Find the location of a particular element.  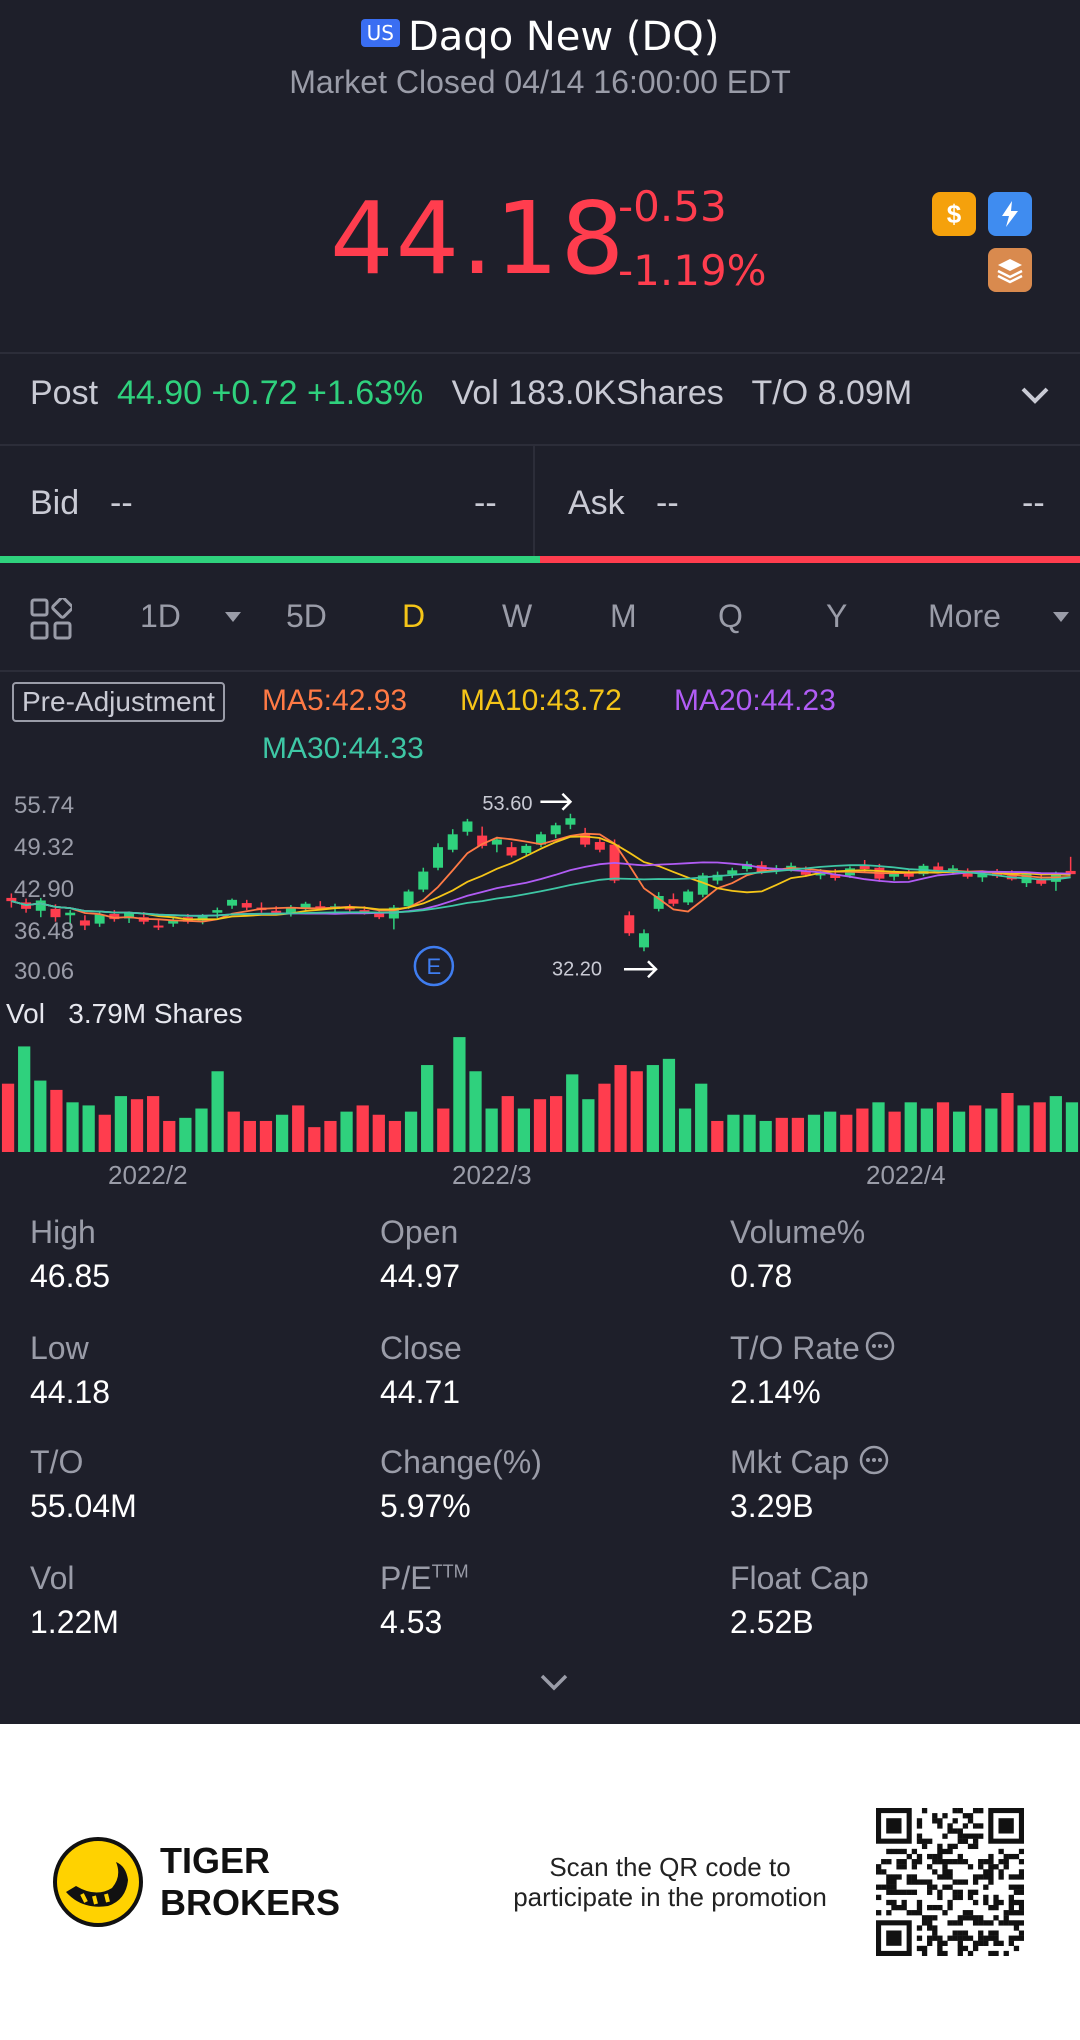

more-caret-icon is located at coordinates (1061, 617).